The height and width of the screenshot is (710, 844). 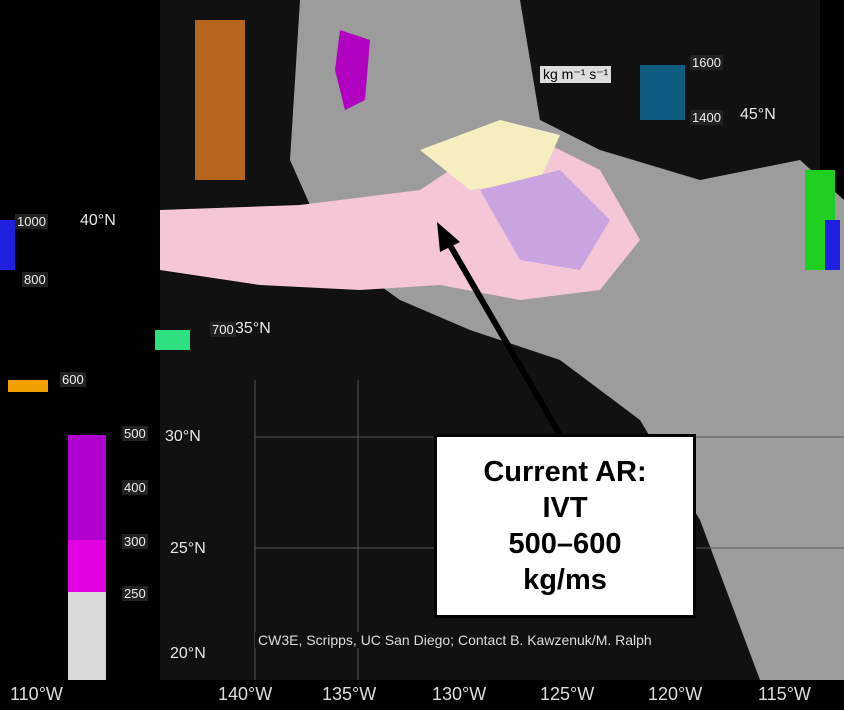 What do you see at coordinates (73, 379) in the screenshot?
I see `colorbar-label: 600` at bounding box center [73, 379].